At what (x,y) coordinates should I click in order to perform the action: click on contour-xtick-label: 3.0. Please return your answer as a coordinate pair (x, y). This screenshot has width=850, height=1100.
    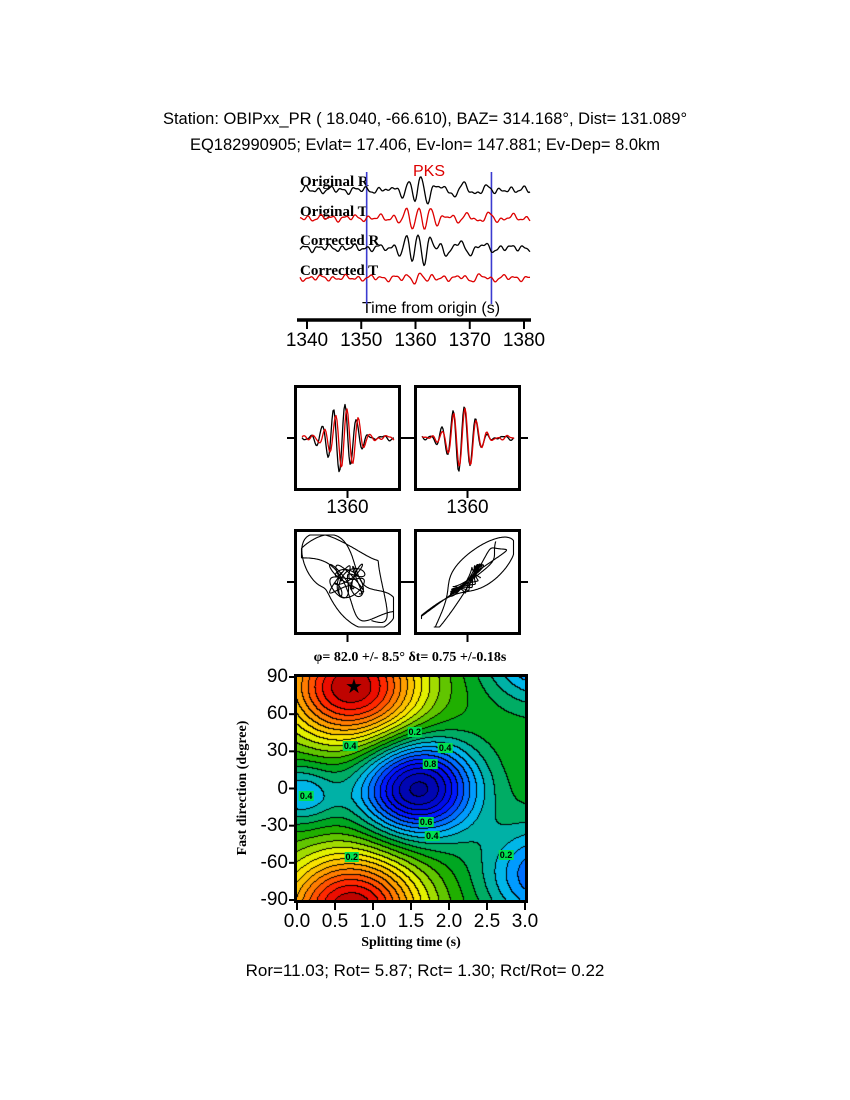
    Looking at the image, I should click on (525, 921).